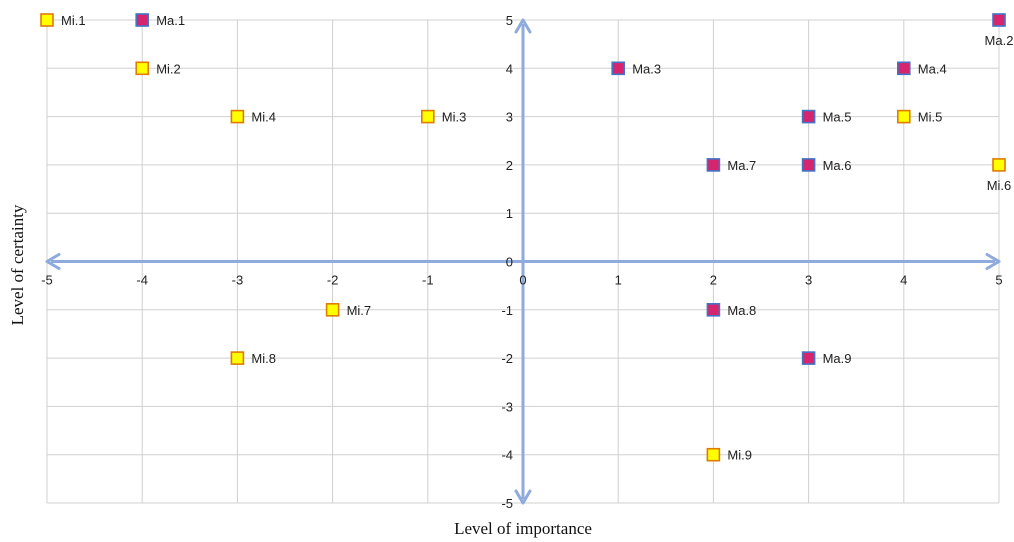  I want to click on data-point-label: Mi.6, so click(999, 185).